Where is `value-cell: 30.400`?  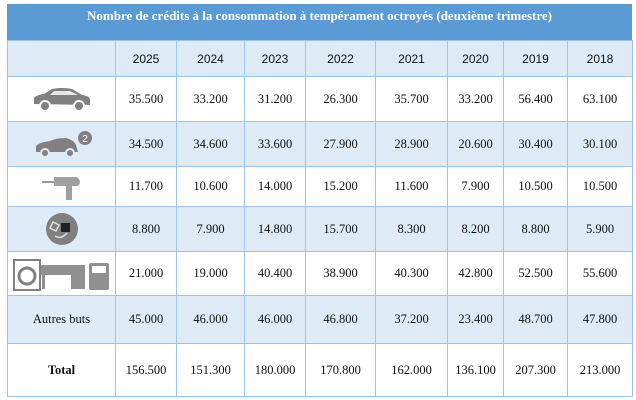 value-cell: 30.400 is located at coordinates (535, 144).